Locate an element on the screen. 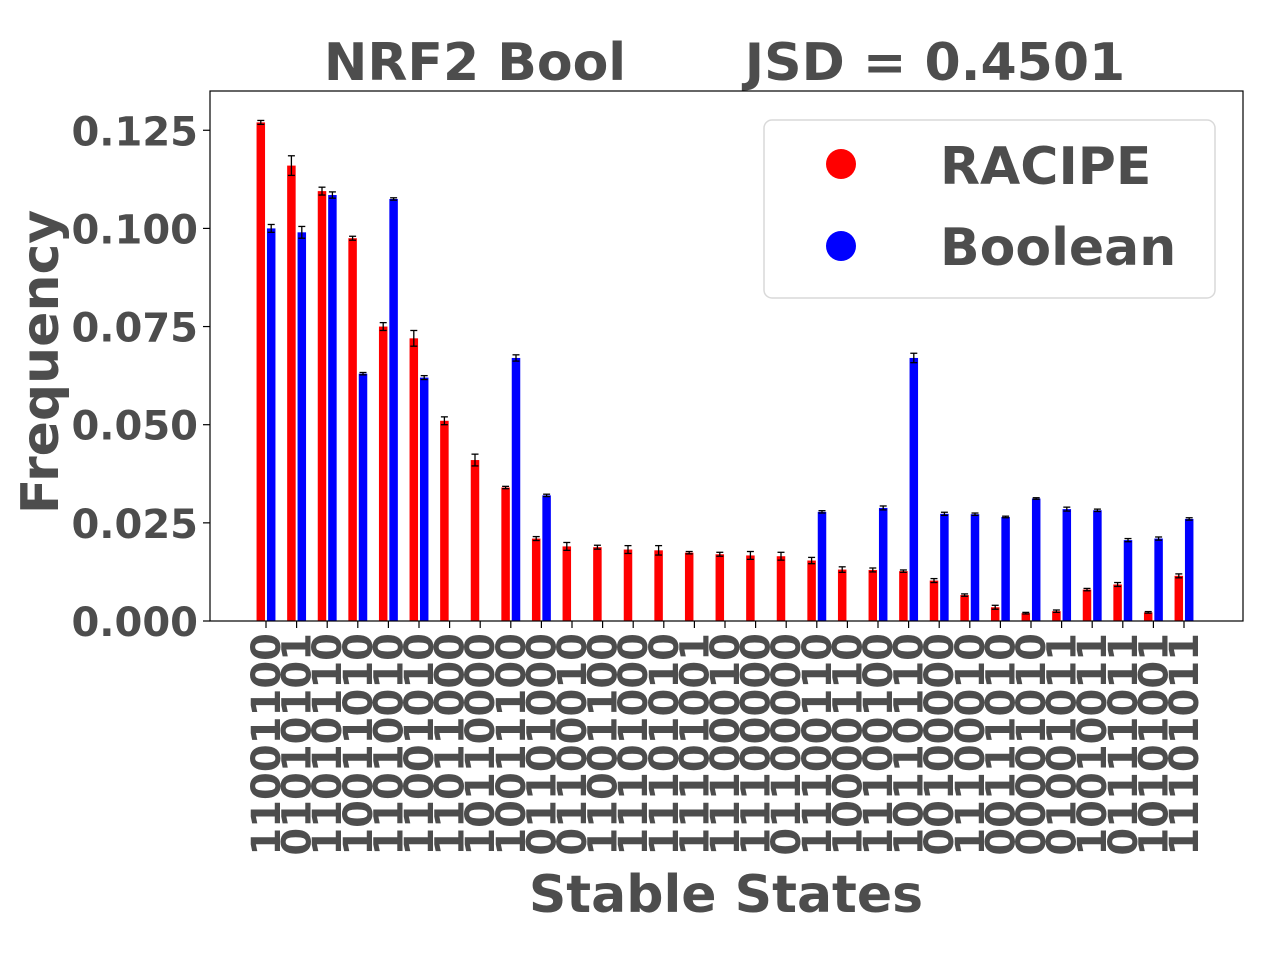  chart-title-left: NRF2 Bool is located at coordinates (475, 63).